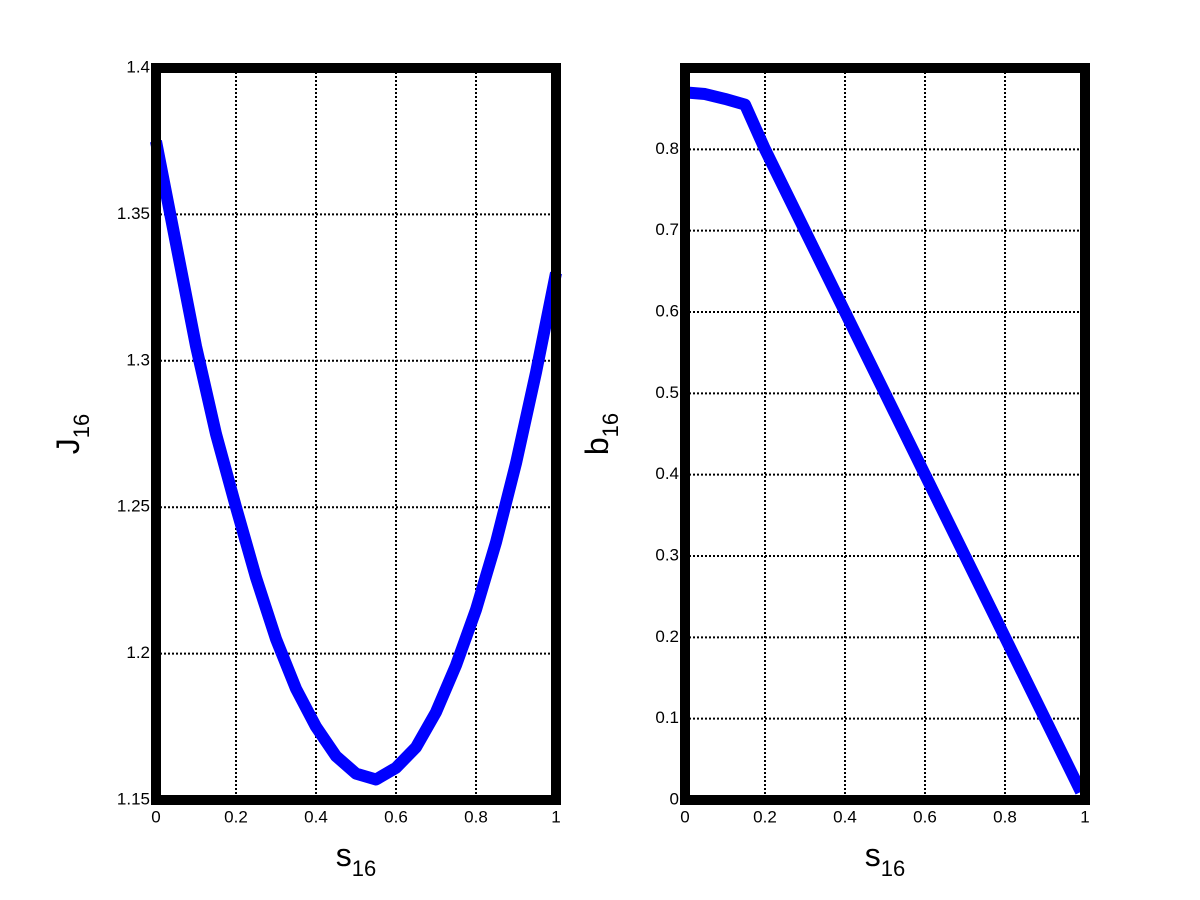 This screenshot has width=1200, height=900. I want to click on y-tick-label: 0.5, so click(667, 392).